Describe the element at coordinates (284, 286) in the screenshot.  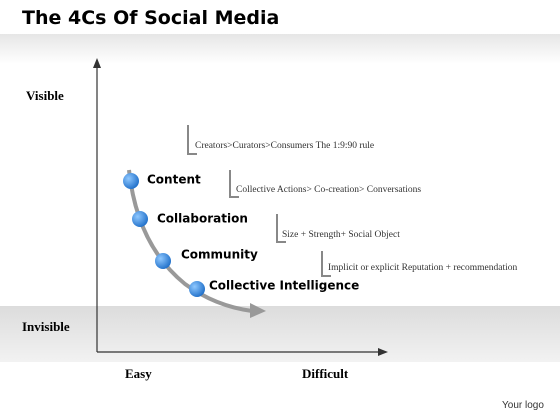
I see `node-label: Collective Intelligence` at that location.